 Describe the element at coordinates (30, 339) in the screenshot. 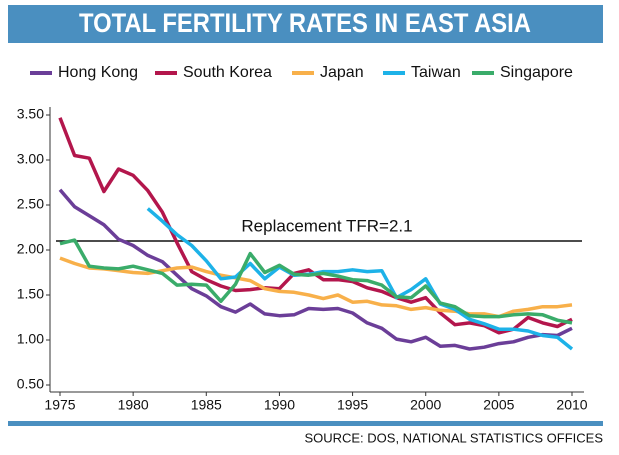

I see `y-tick-label: 1.00` at that location.